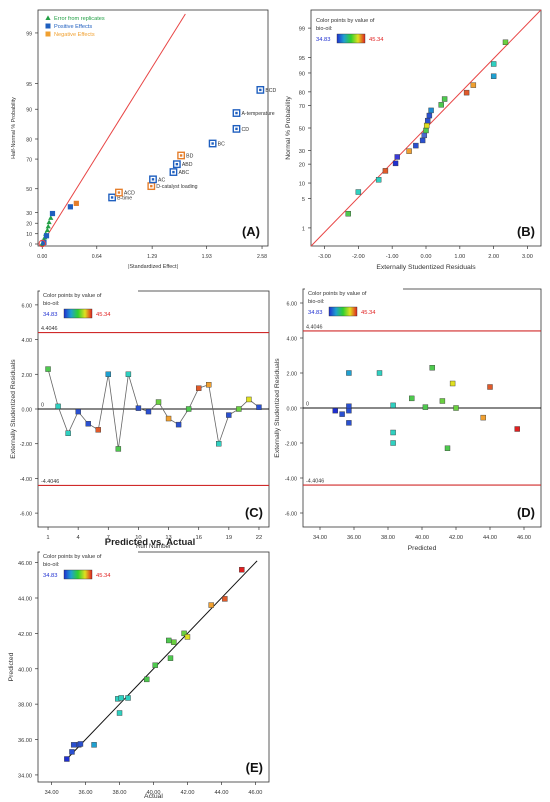  What do you see at coordinates (50, 482) in the screenshot?
I see `panel-c-reference-label: -4.4046` at bounding box center [50, 482].